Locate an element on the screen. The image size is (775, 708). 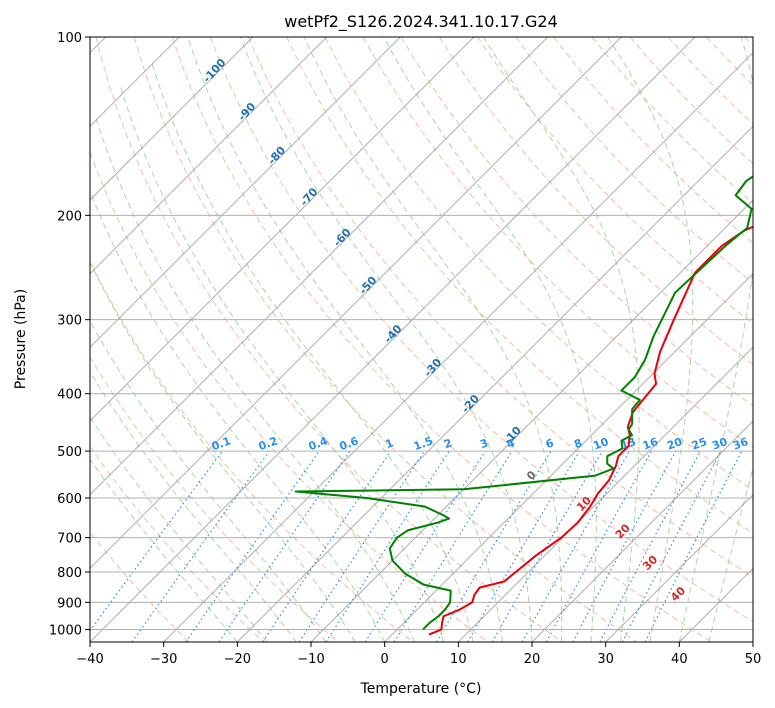
mixing-ratio-label: 30 is located at coordinates (719, 444).